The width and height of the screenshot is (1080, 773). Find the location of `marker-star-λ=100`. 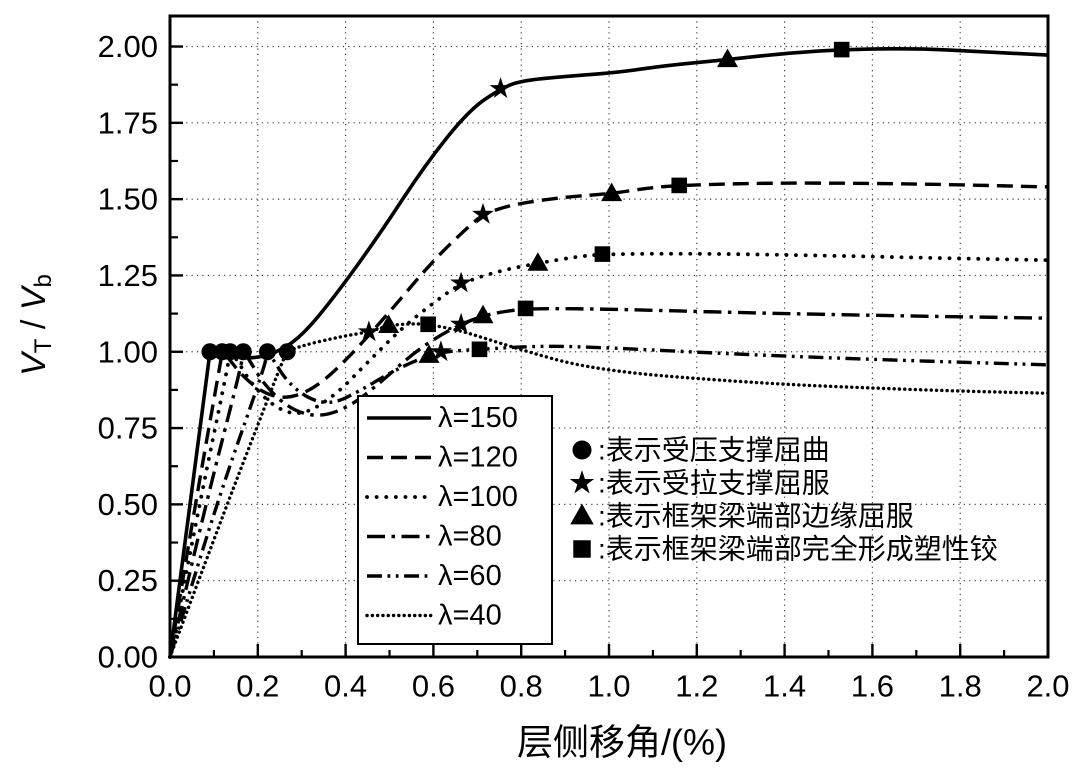

marker-star-λ=100 is located at coordinates (461, 282).